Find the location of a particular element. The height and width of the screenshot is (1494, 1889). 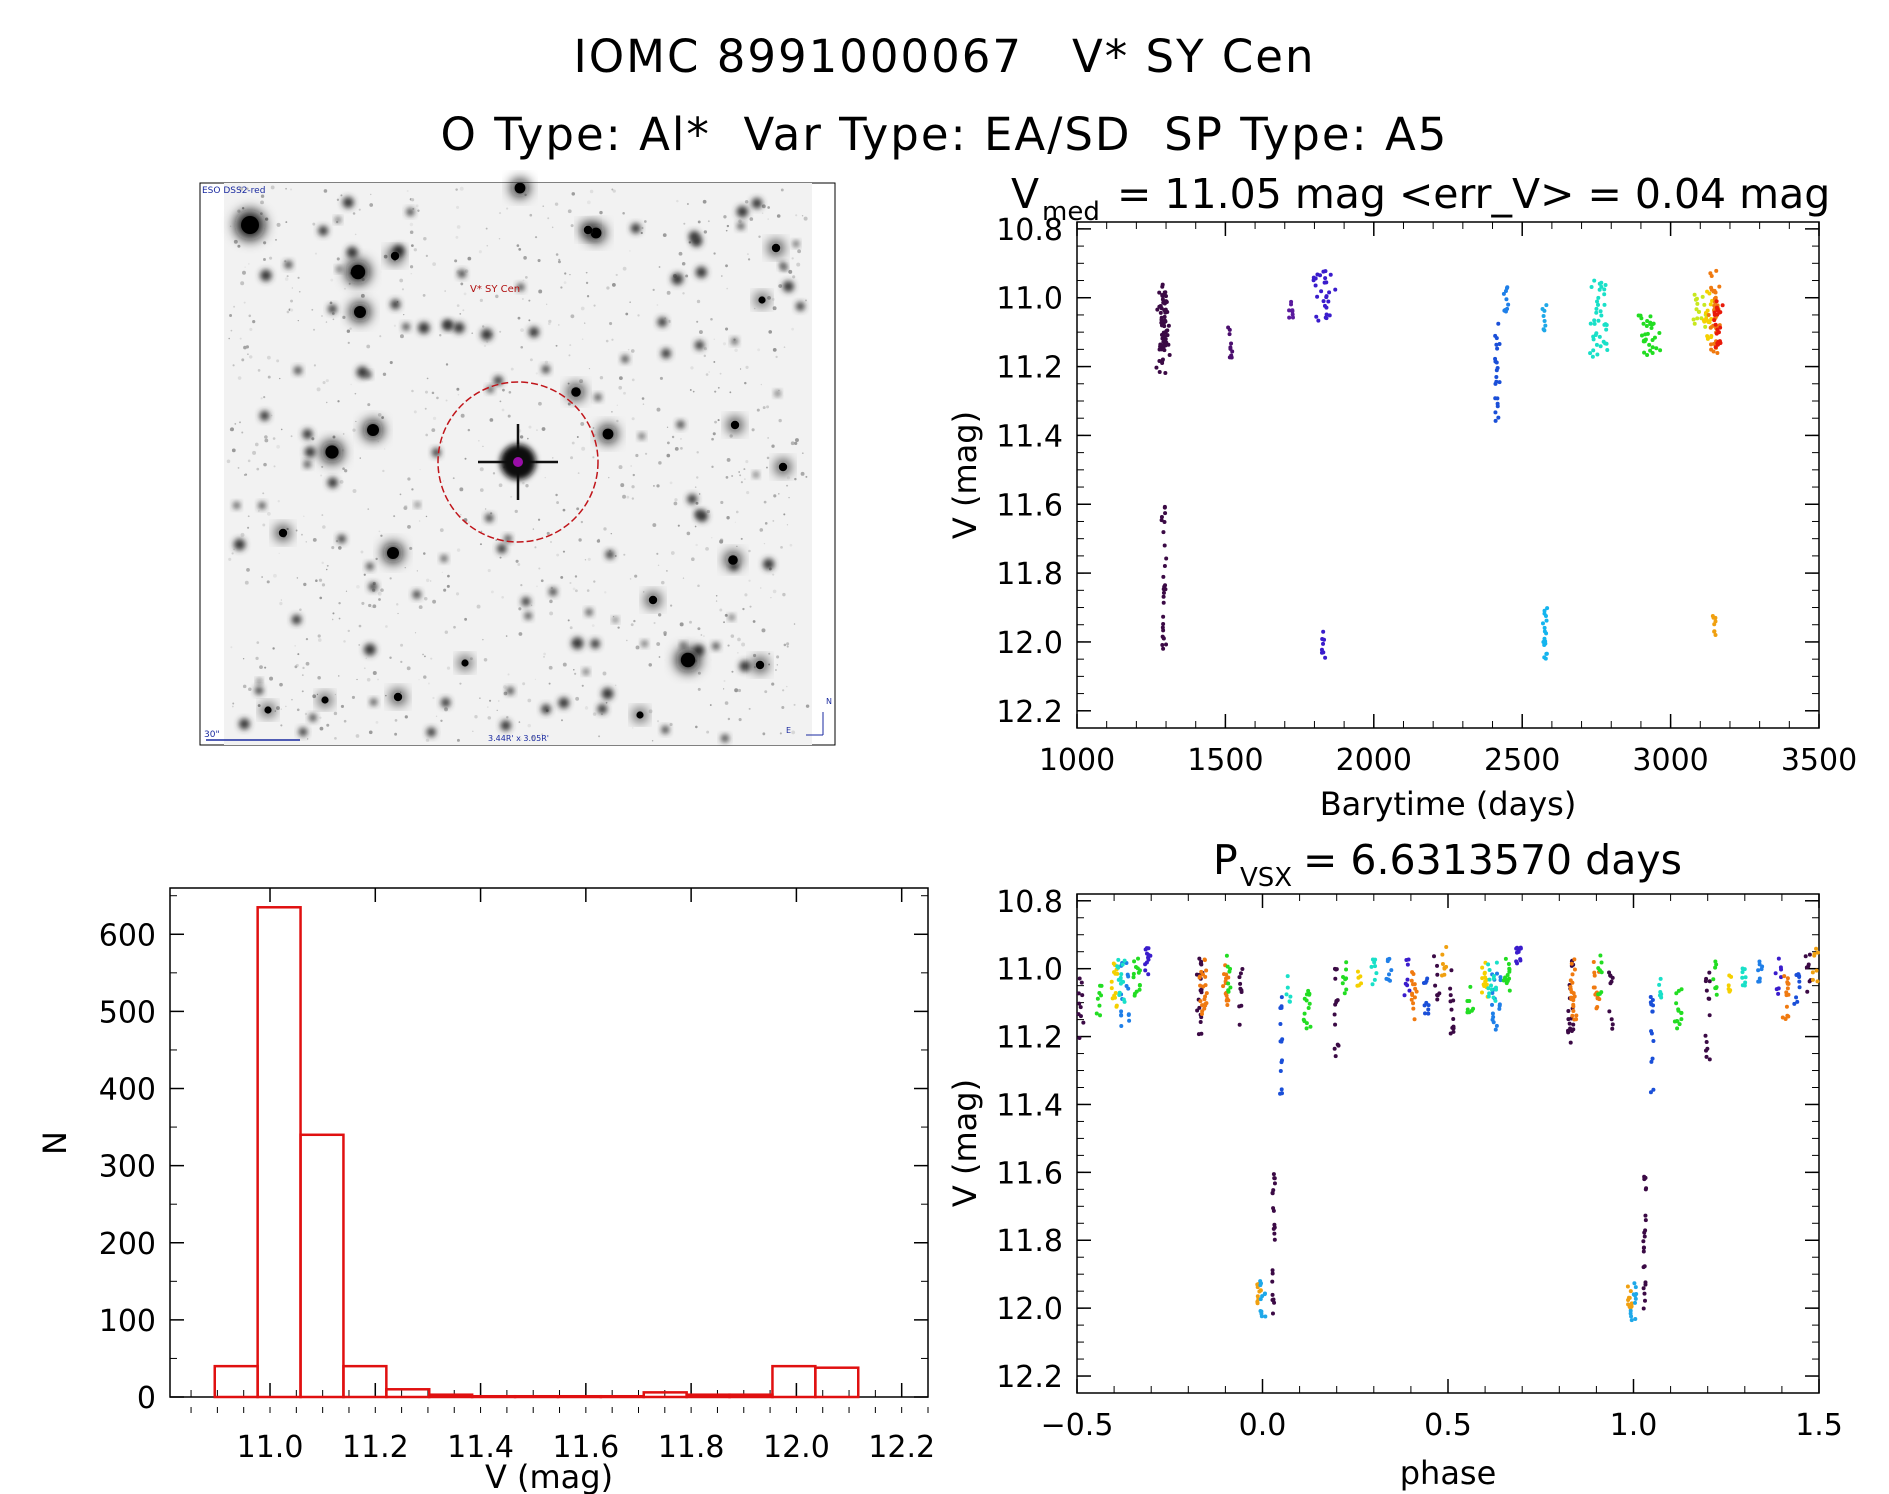

x-tick-label: 11.0 is located at coordinates (270, 1447).